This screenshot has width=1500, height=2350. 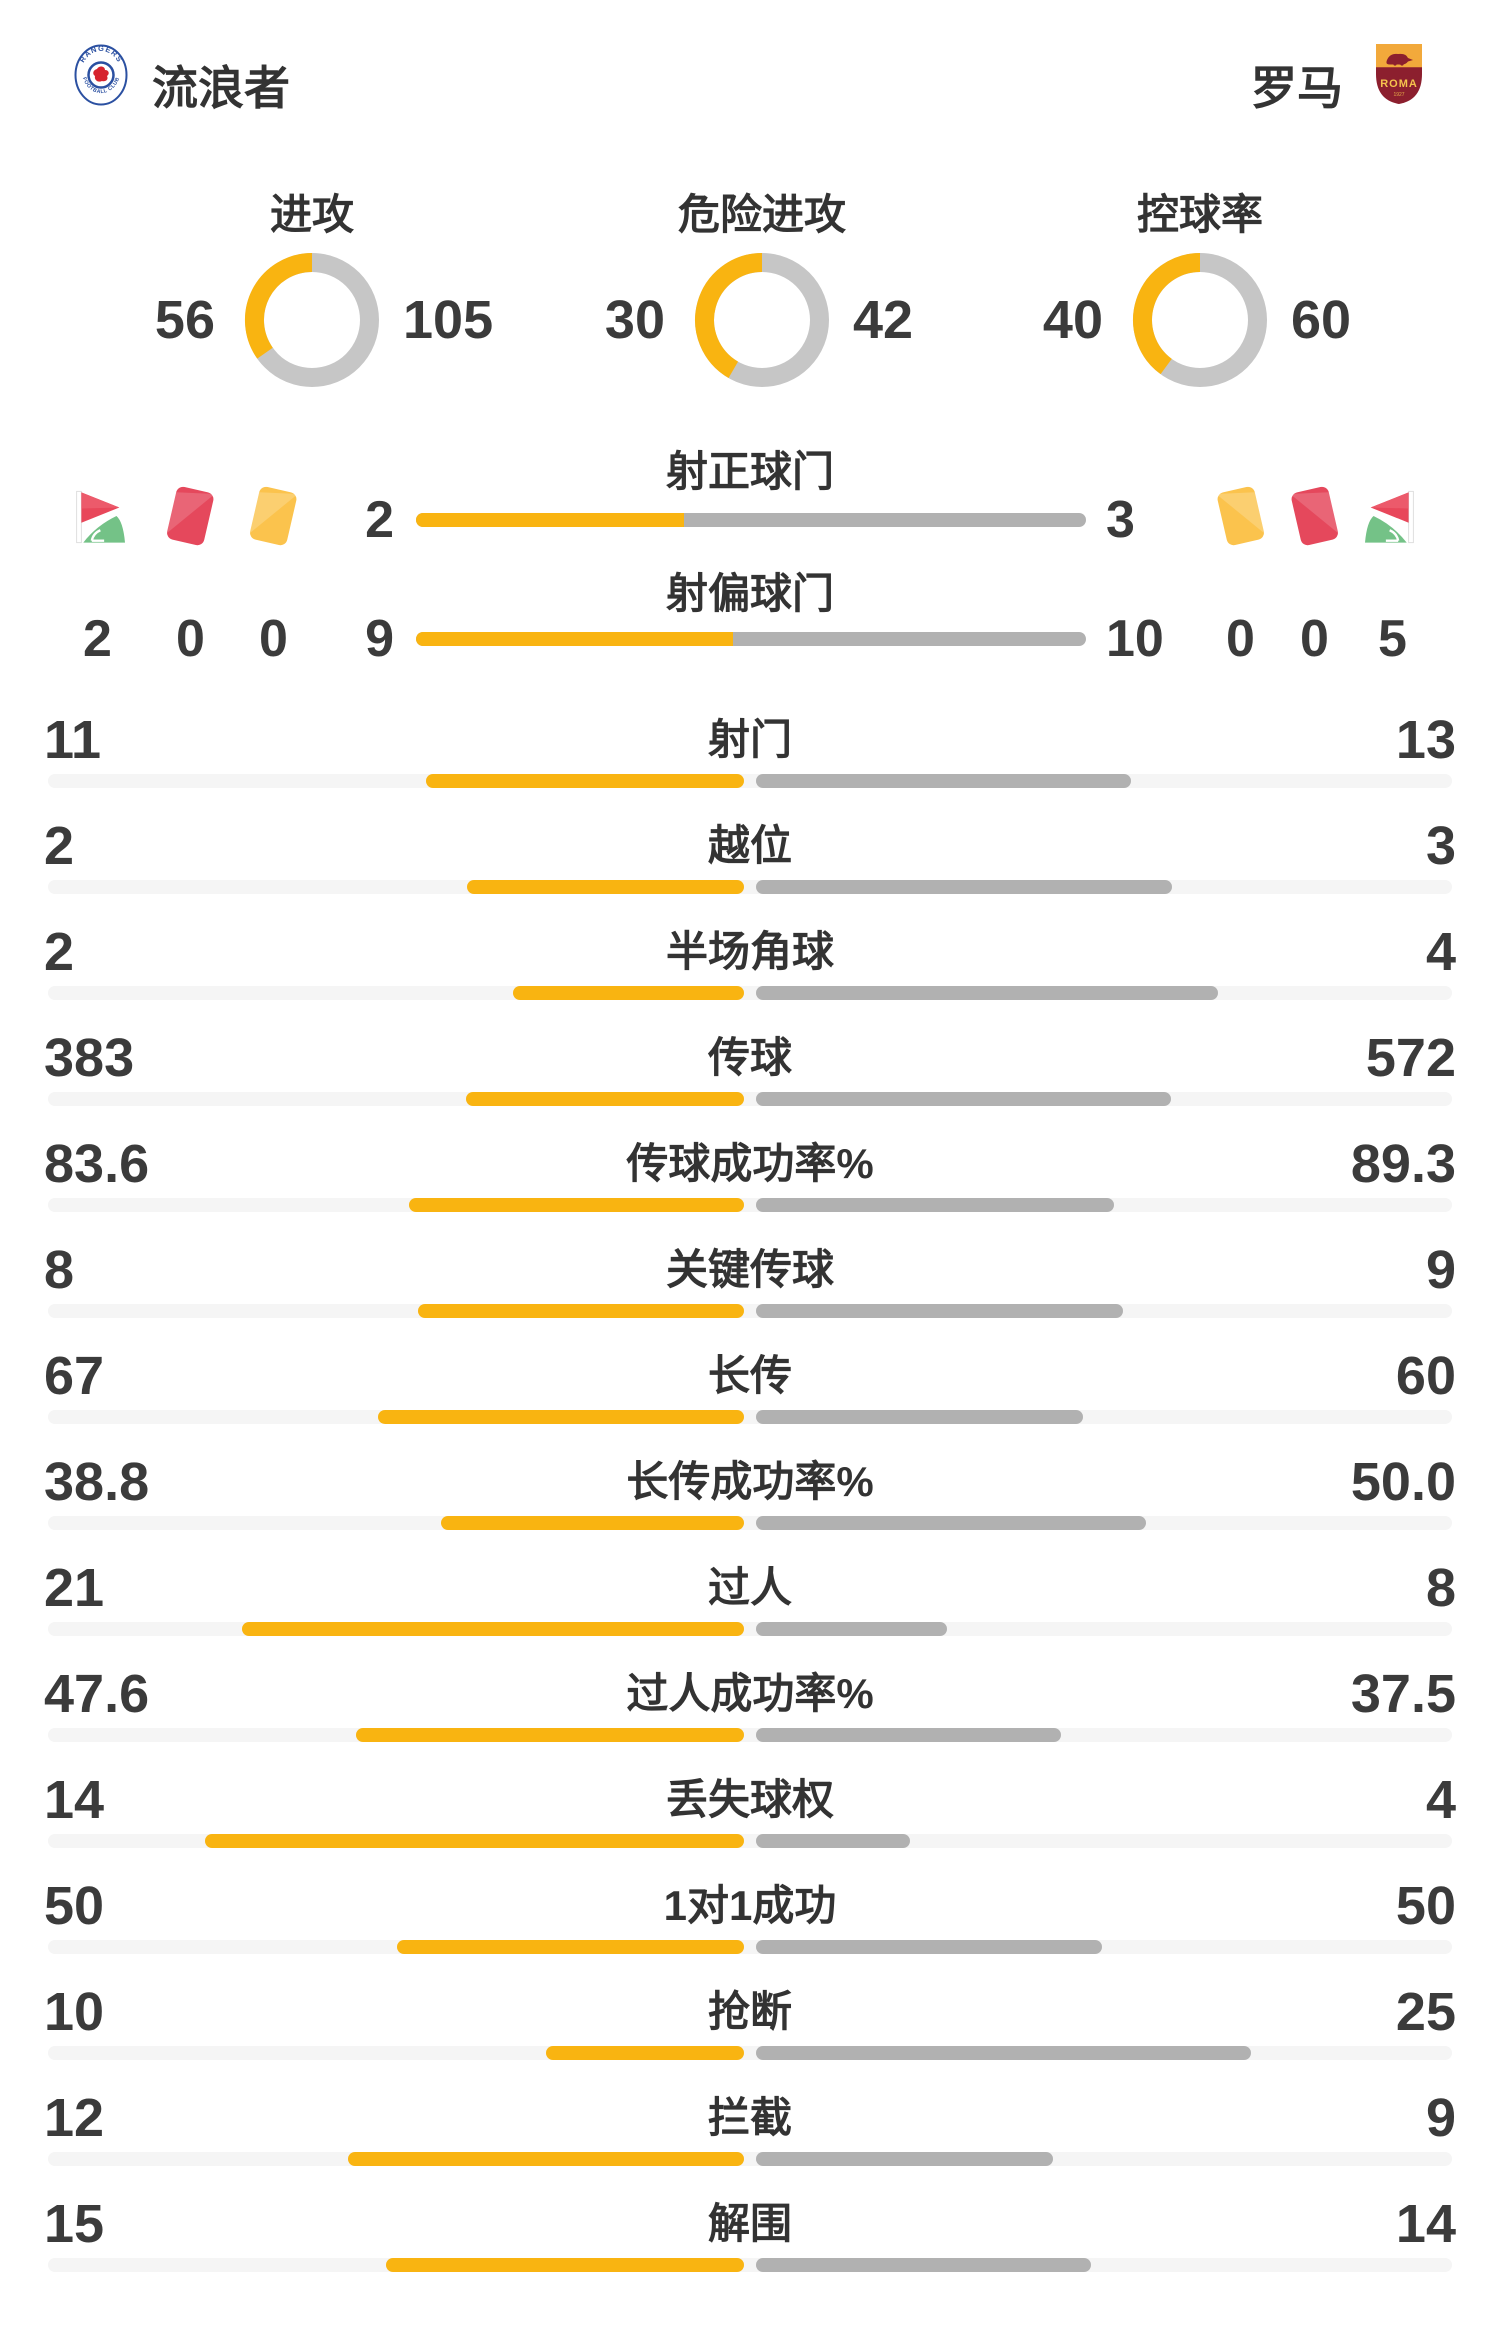 I want to click on corner-flag-icon, so click(x=1392, y=517).